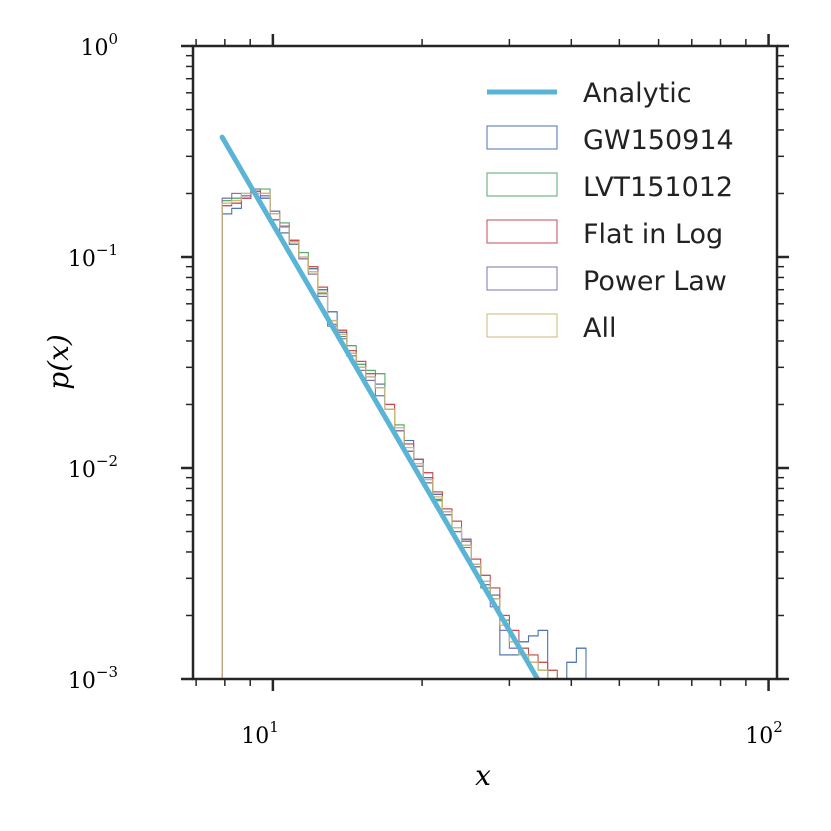  I want to click on legend-label-power-law: Power Law, so click(655, 281).